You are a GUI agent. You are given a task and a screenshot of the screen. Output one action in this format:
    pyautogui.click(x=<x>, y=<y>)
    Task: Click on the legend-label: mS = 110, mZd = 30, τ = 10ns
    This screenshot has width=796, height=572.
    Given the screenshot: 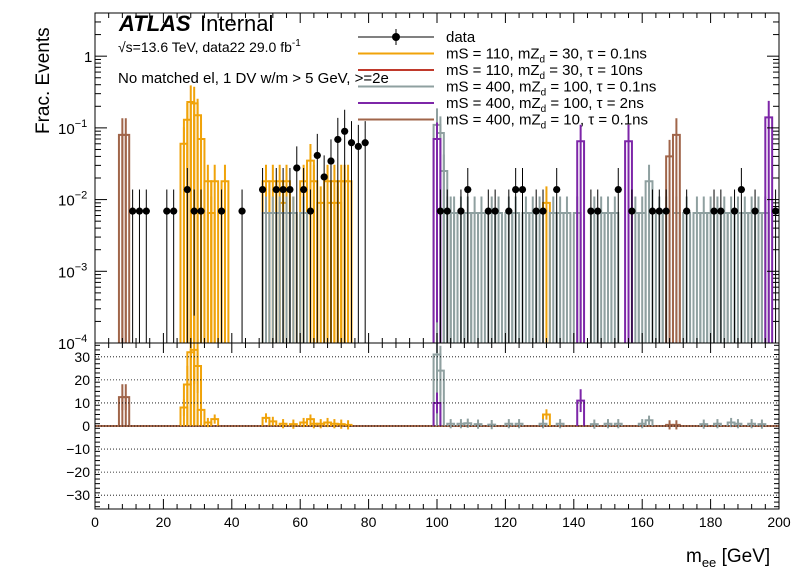 What is the action you would take?
    pyautogui.click(x=544, y=72)
    